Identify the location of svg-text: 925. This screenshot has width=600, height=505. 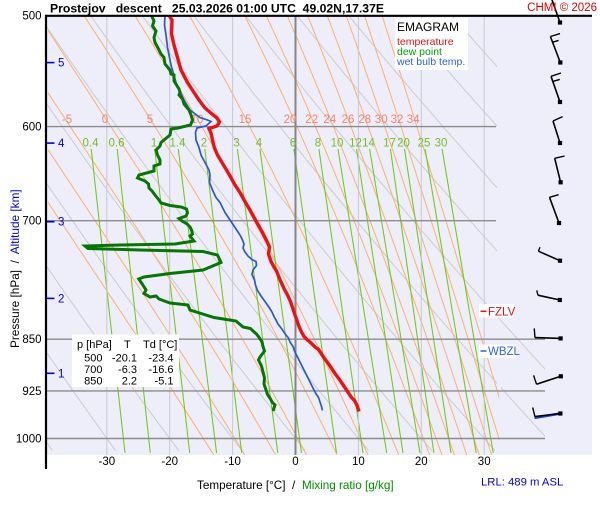
(31, 392).